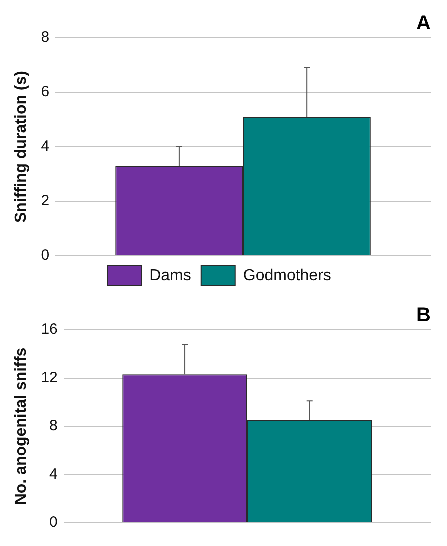 Image resolution: width=447 pixels, height=546 pixels. I want to click on y-tick-label: 2, so click(45, 201).